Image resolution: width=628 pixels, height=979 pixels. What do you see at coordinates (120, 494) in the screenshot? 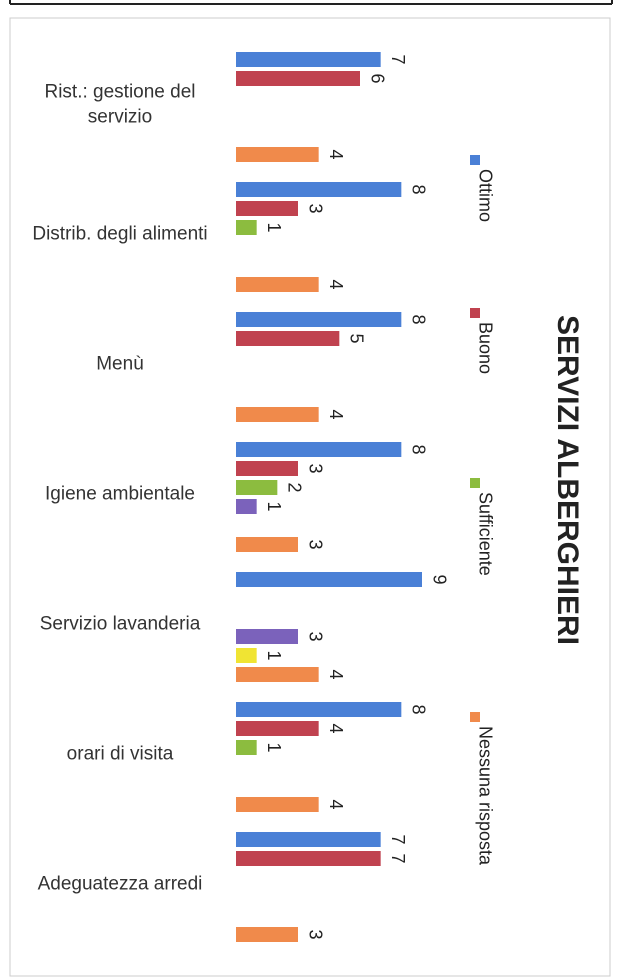
I see `category-label: Igiene ambientale` at bounding box center [120, 494].